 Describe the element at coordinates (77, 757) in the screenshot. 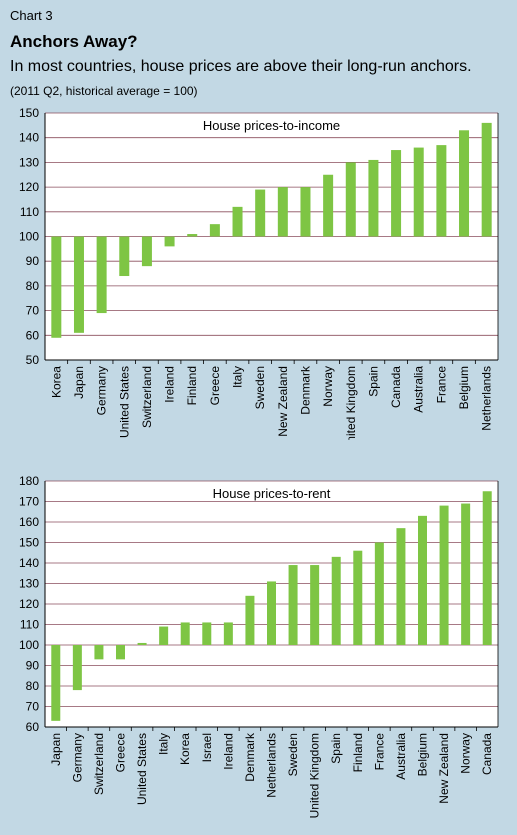

I see `rent-category-label: Germany` at that location.